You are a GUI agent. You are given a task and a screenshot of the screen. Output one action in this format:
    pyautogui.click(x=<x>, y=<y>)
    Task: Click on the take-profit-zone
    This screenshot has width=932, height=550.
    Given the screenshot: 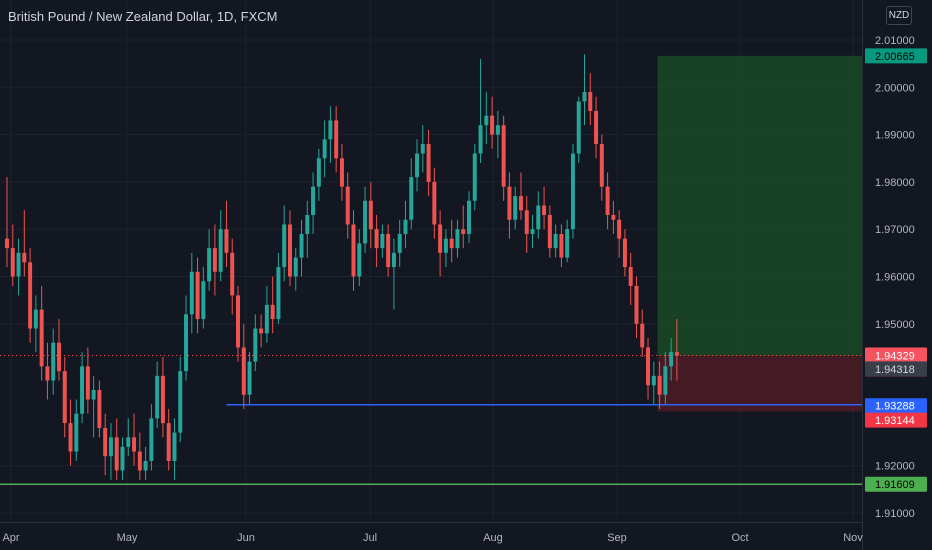 What is the action you would take?
    pyautogui.click(x=759, y=206)
    